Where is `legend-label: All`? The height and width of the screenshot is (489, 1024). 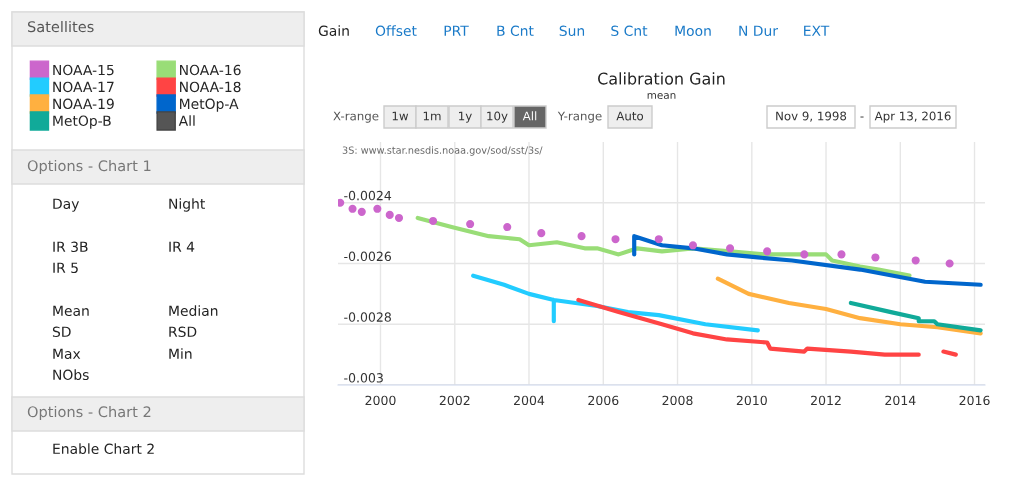 legend-label: All is located at coordinates (186, 120).